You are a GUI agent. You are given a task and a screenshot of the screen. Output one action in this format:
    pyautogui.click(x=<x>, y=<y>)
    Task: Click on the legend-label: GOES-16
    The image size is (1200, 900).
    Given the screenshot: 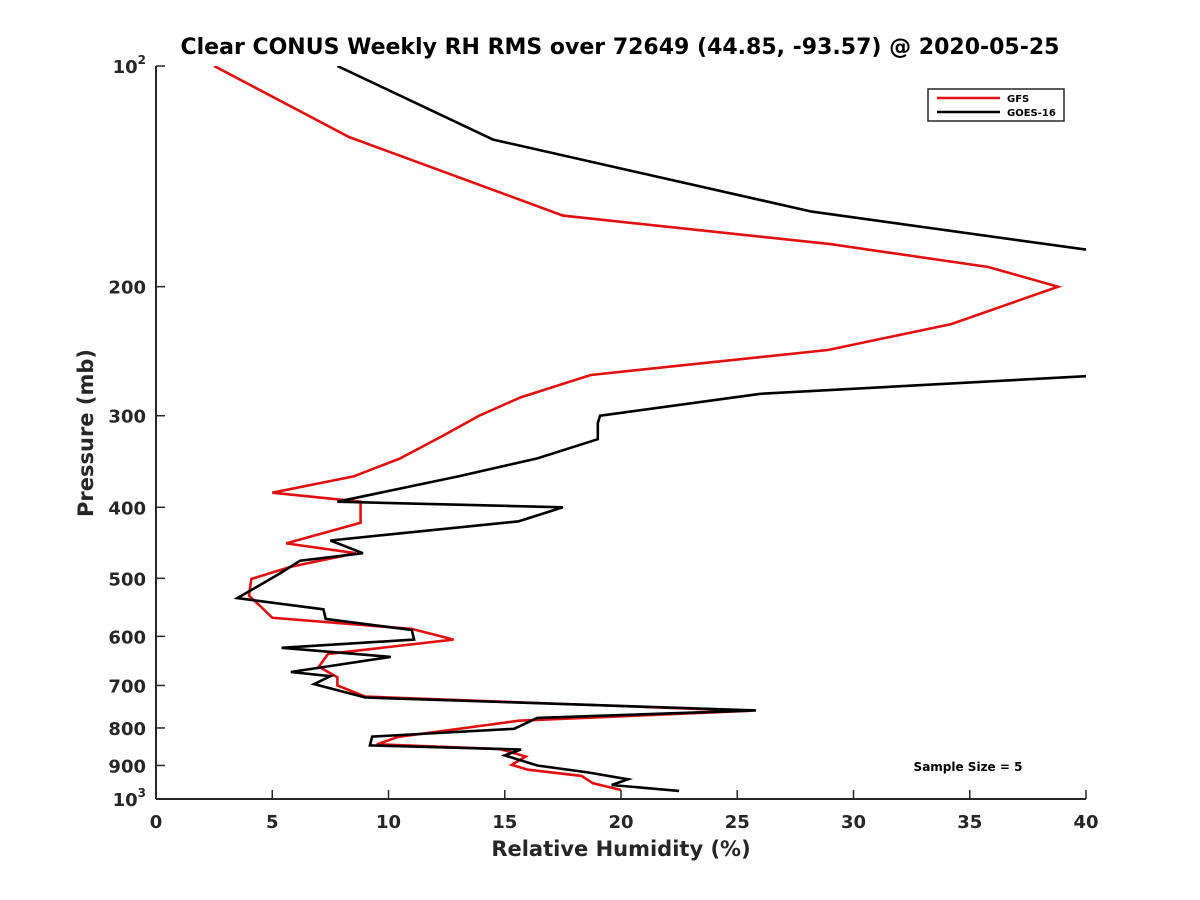 What is the action you would take?
    pyautogui.click(x=1031, y=113)
    